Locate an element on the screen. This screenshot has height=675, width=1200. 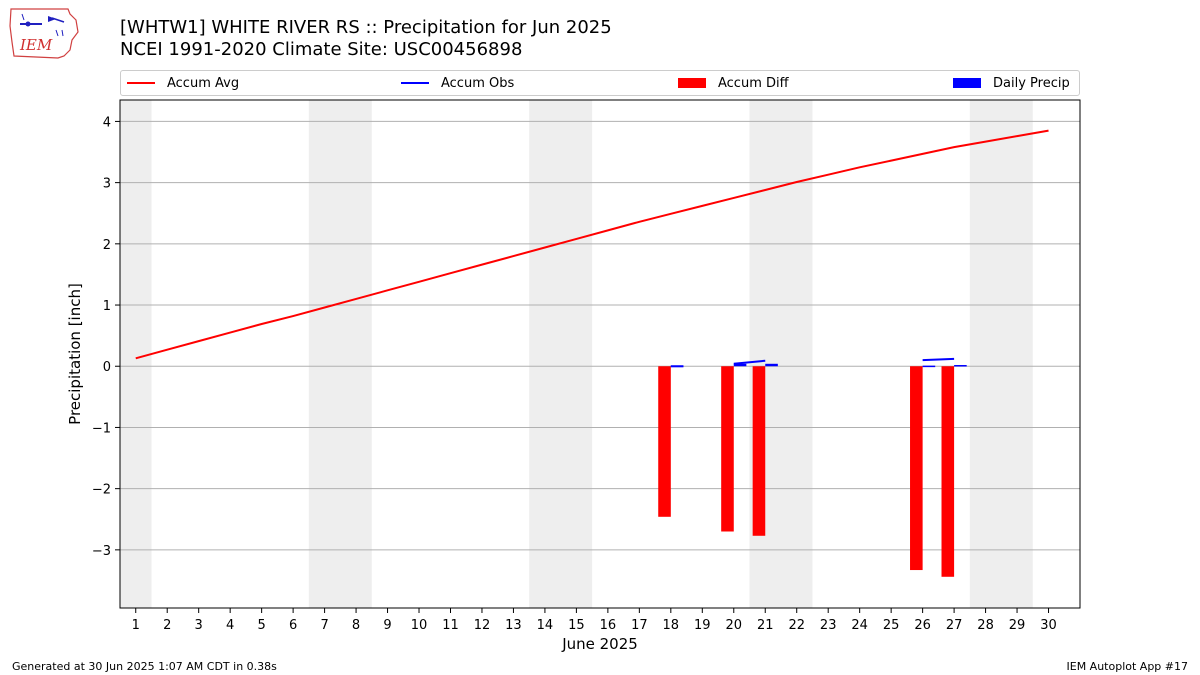
x-tick-label: 4 is located at coordinates (230, 625).